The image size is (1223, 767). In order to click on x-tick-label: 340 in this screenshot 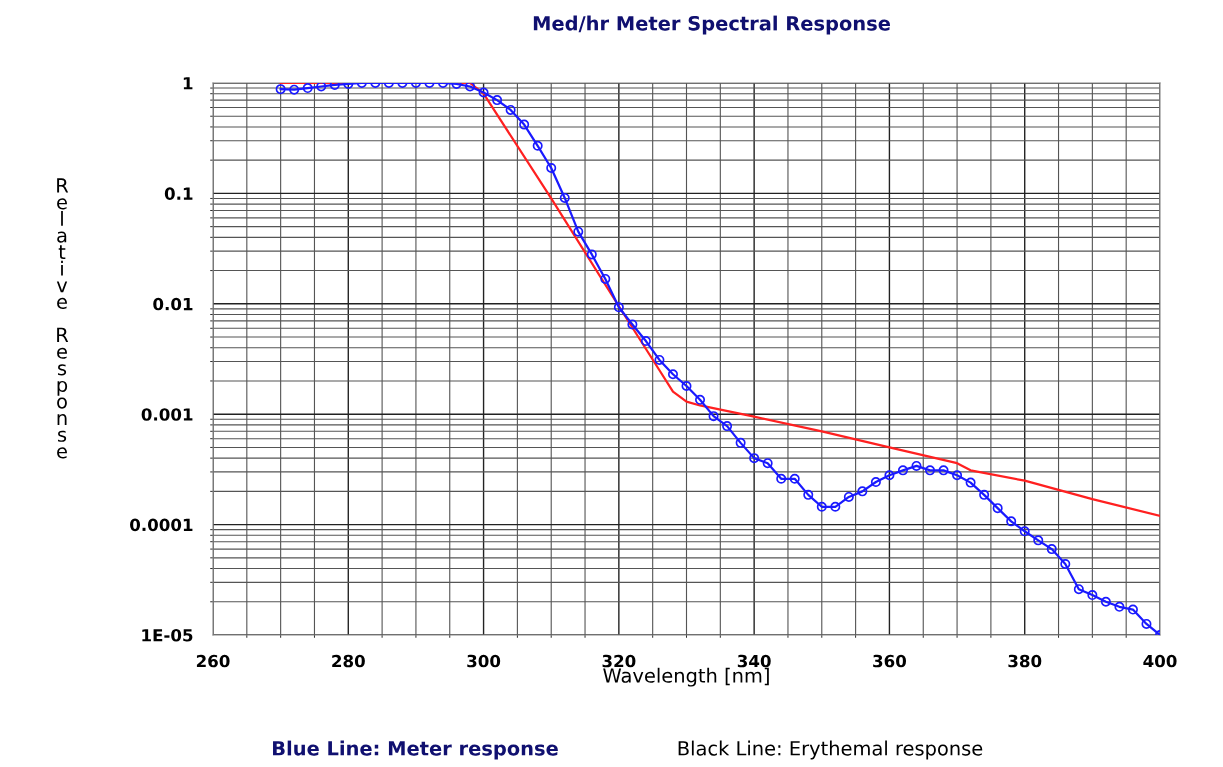, I will do `click(754, 661)`.